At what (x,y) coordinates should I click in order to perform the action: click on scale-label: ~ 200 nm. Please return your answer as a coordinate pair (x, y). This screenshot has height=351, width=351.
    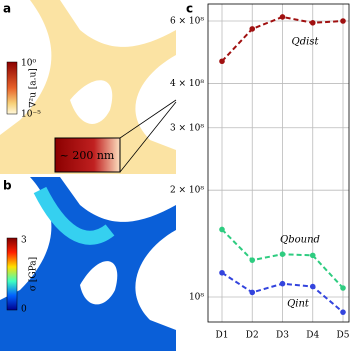
    Looking at the image, I should click on (87, 155).